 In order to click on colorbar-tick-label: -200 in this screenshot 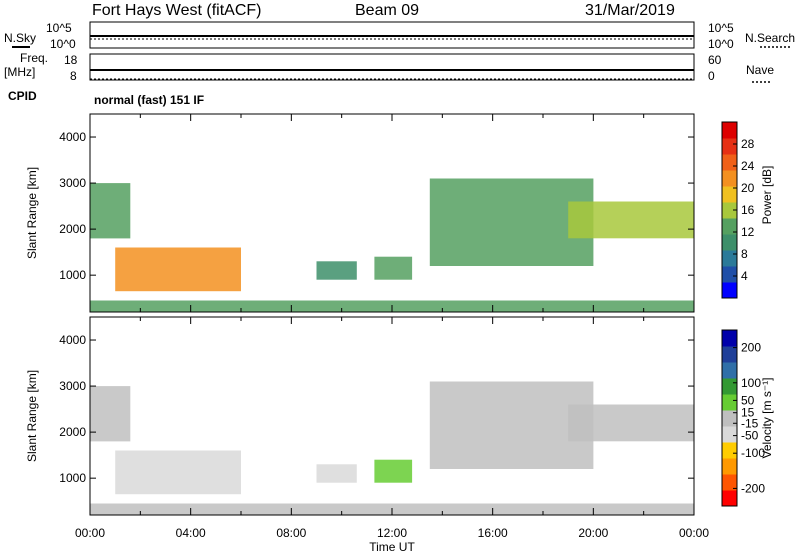, I will do `click(753, 488)`.